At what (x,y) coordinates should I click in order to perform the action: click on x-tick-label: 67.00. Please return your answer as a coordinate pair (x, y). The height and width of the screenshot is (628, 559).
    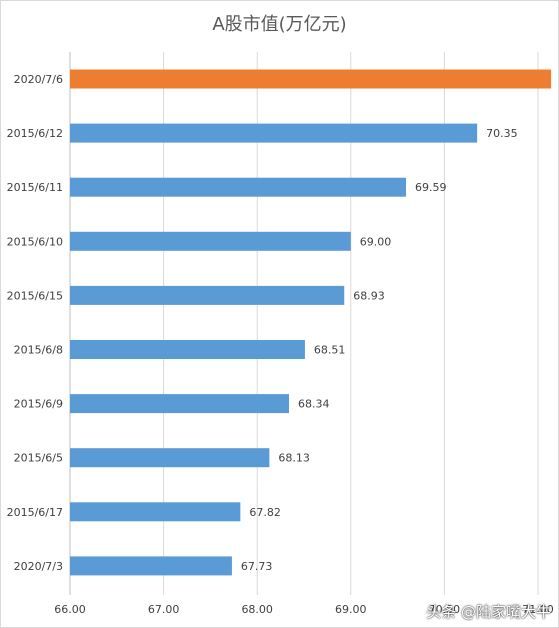
    Looking at the image, I should click on (164, 609).